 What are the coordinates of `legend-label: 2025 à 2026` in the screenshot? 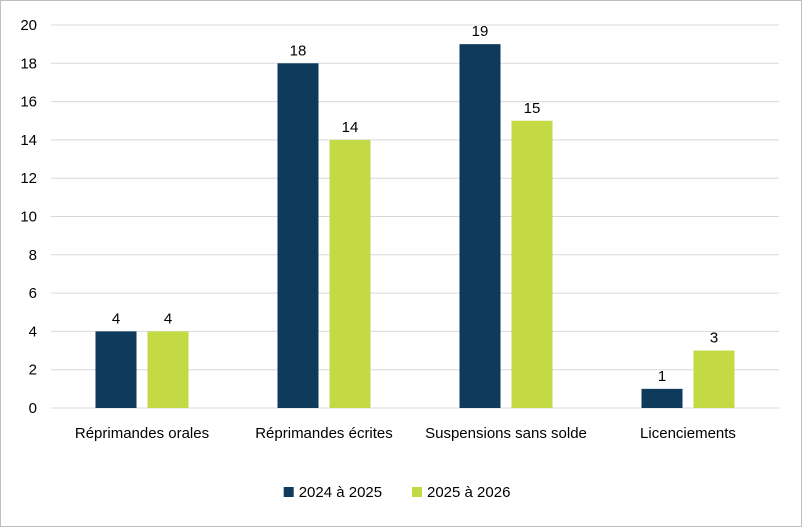 It's located at (468, 492).